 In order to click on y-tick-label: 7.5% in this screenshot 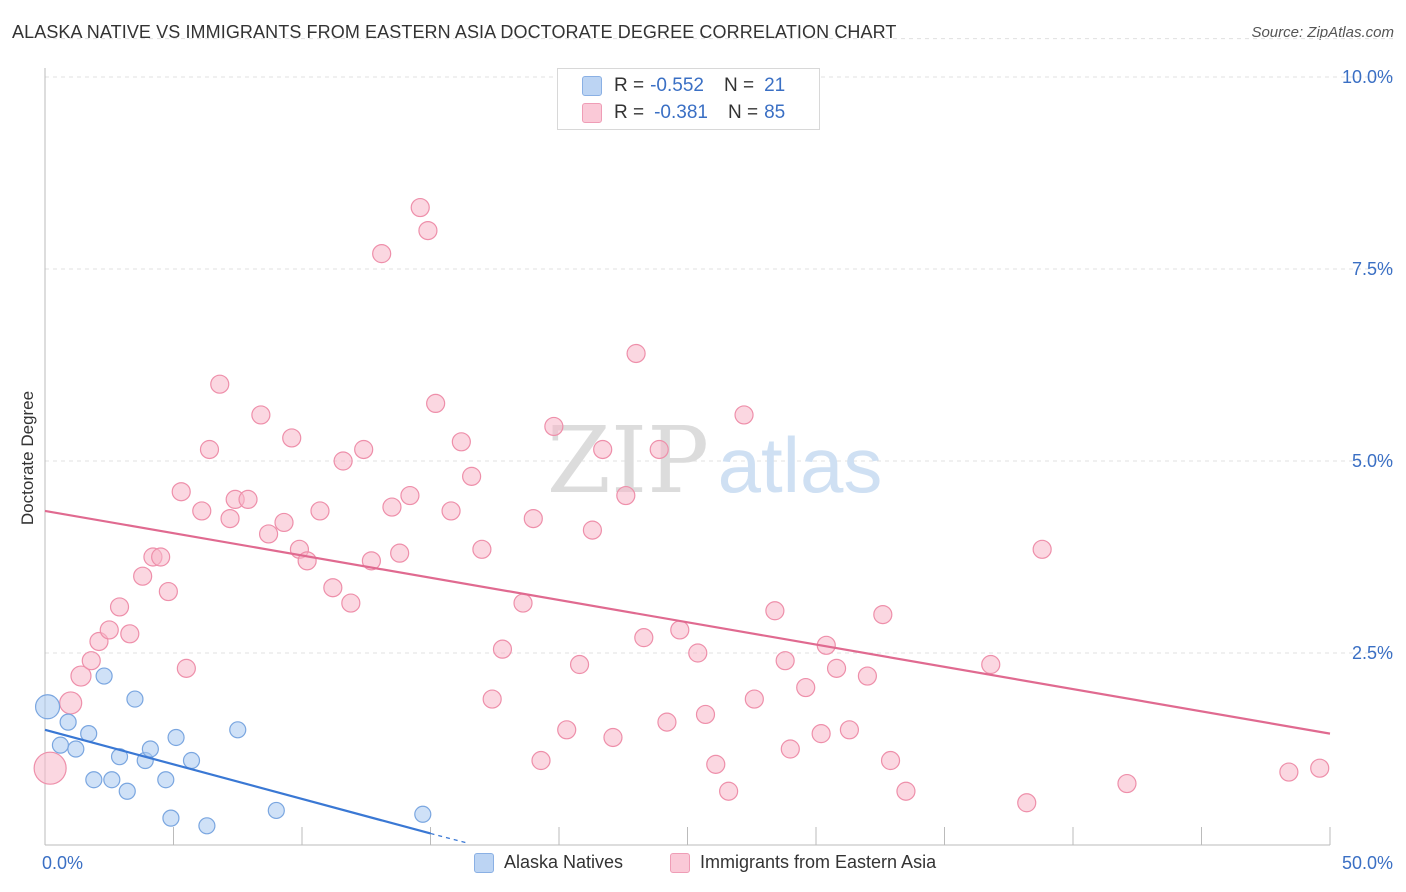, I will do `click(1372, 269)`.